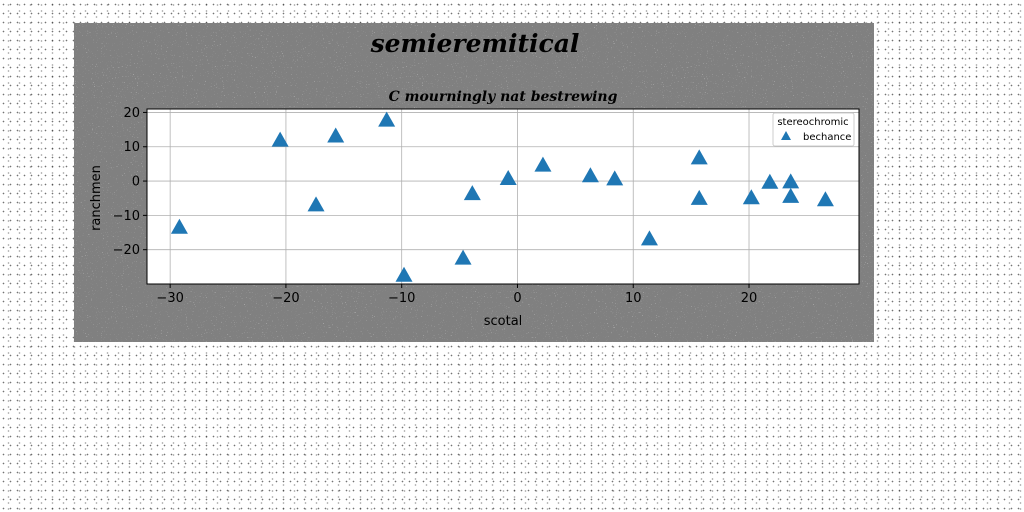 The width and height of the screenshot is (1024, 512). What do you see at coordinates (136, 182) in the screenshot?
I see `y-tick-label: 0` at bounding box center [136, 182].